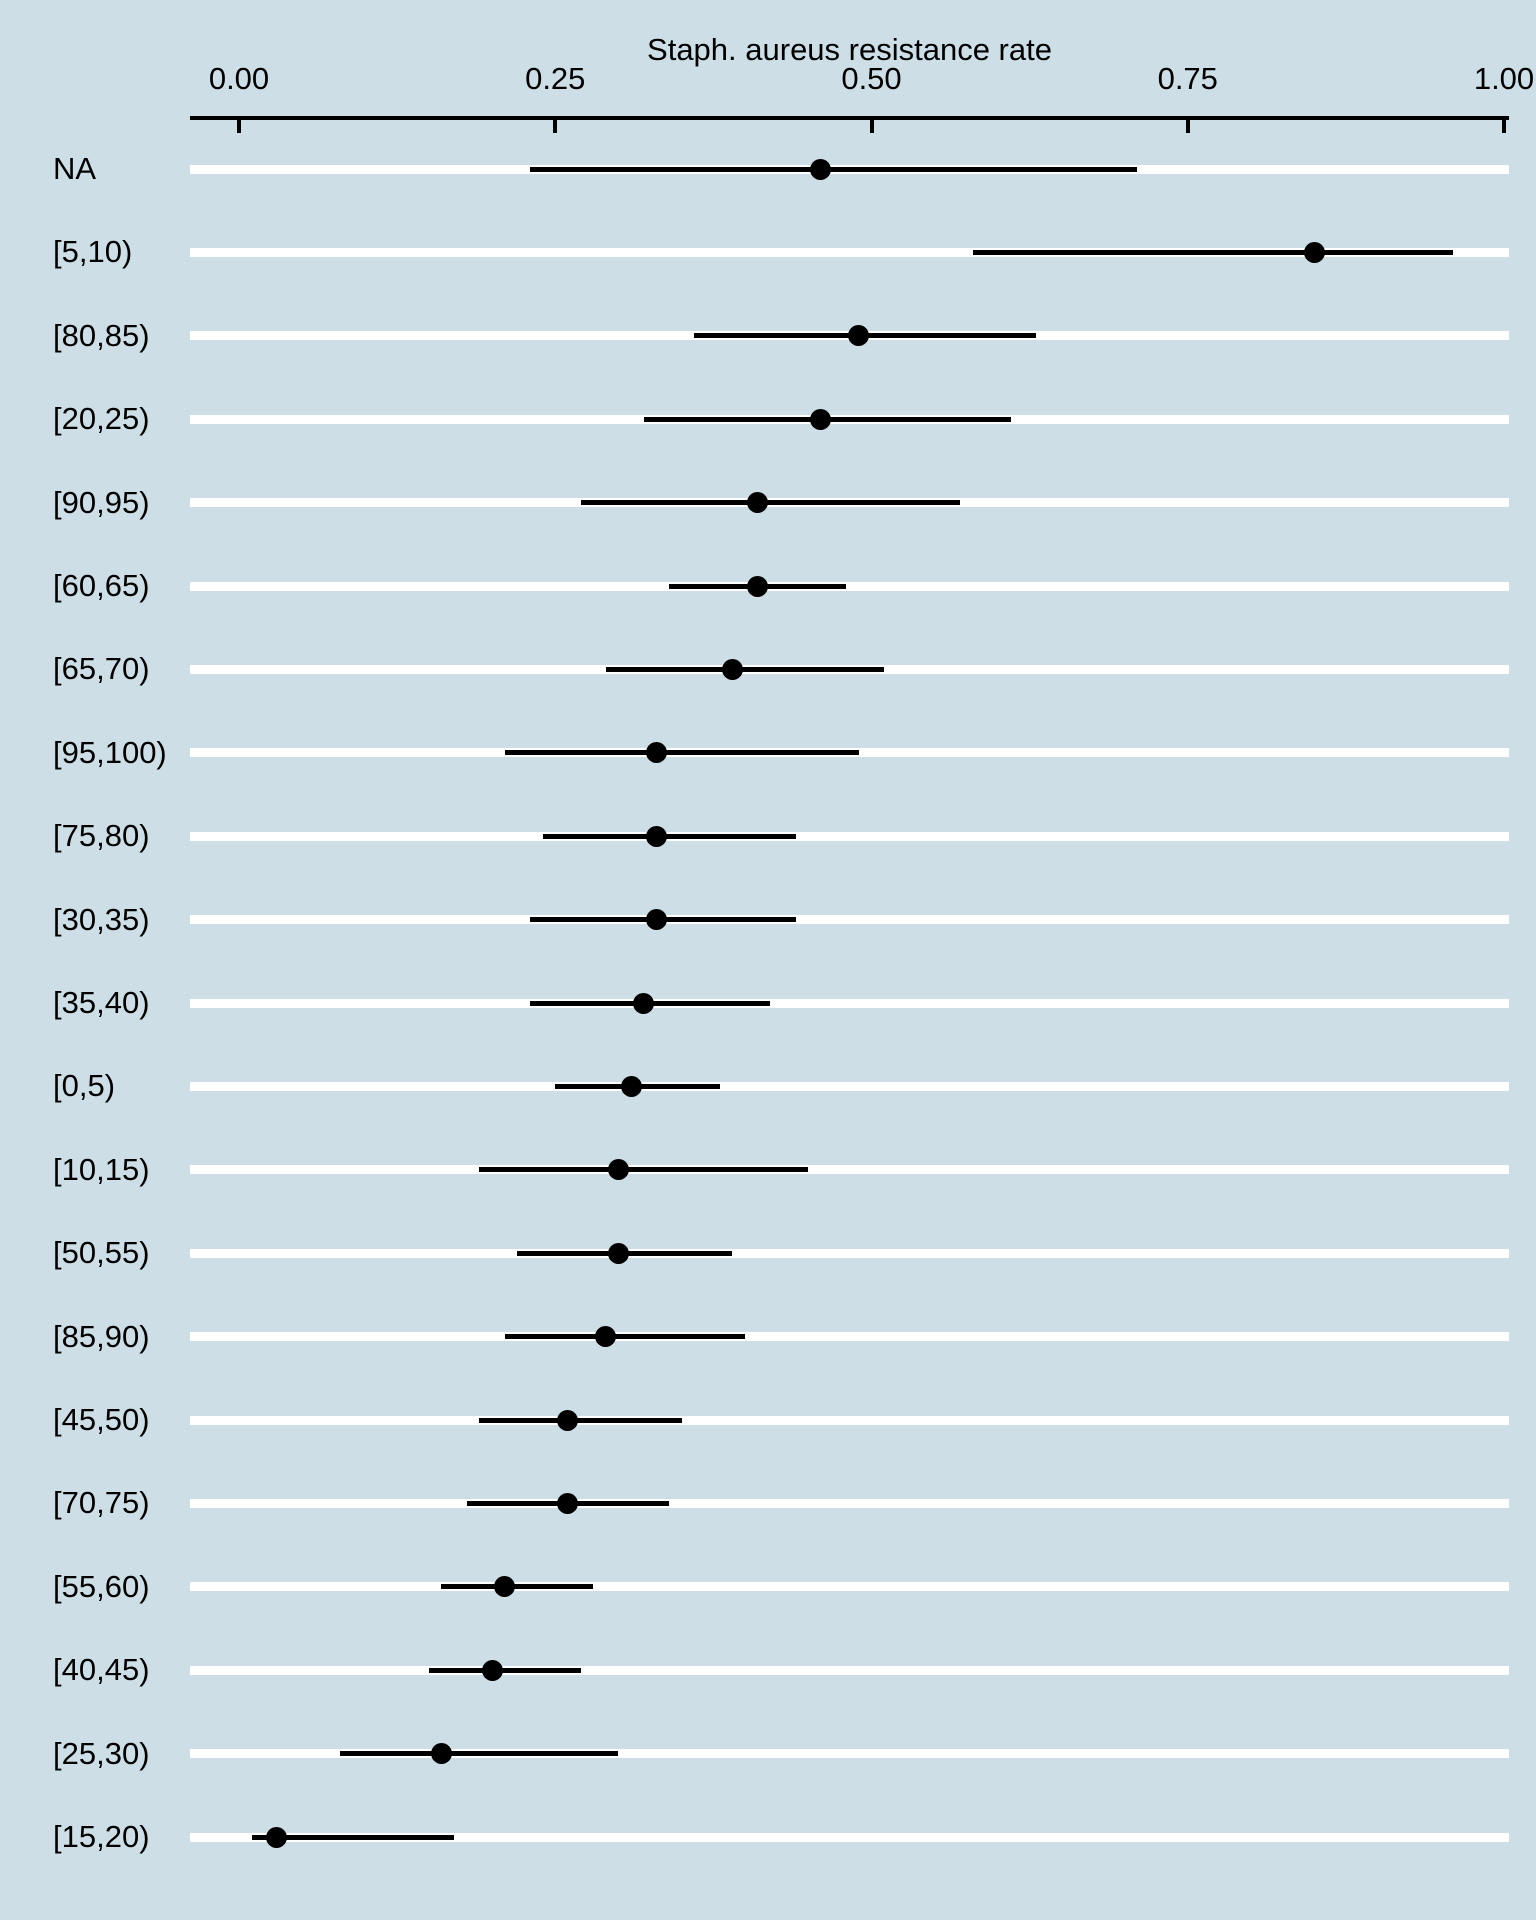 This screenshot has width=1536, height=1920. I want to click on row-label: [25,30), so click(101, 1753).